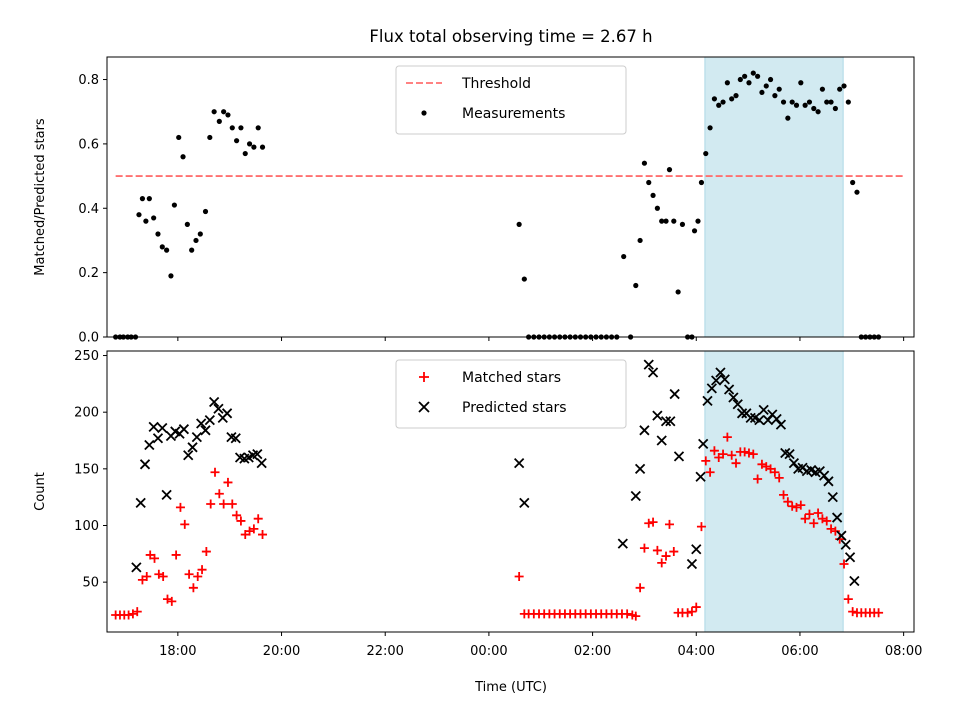  What do you see at coordinates (903, 651) in the screenshot?
I see `x-tick-label: 08:00` at bounding box center [903, 651].